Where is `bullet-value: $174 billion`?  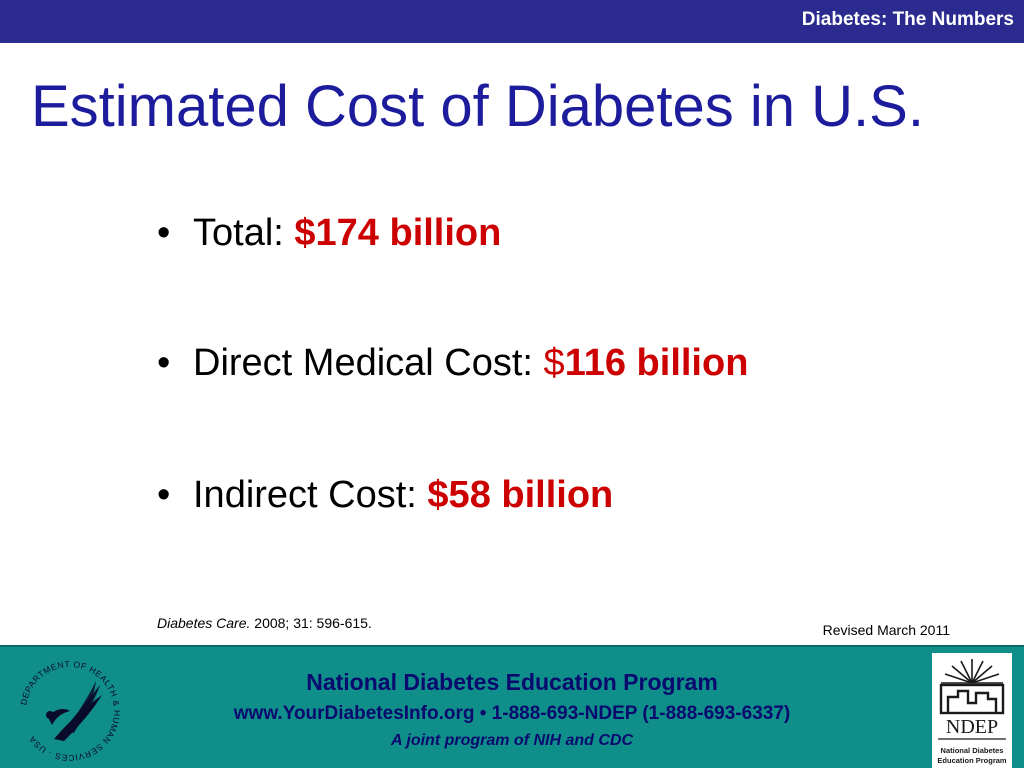 bullet-value: $174 billion is located at coordinates (397, 233).